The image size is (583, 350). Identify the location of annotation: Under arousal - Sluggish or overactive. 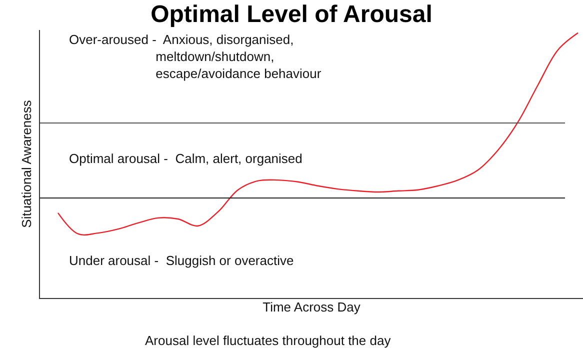
(181, 260).